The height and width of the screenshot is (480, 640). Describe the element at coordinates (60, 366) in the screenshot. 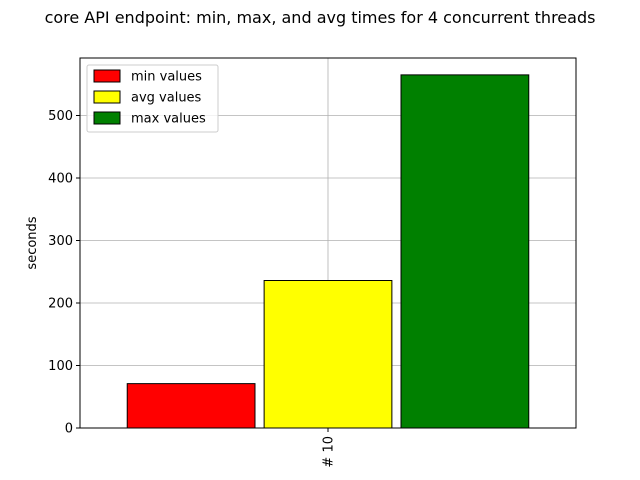

I see `y-tick-label: 100` at that location.